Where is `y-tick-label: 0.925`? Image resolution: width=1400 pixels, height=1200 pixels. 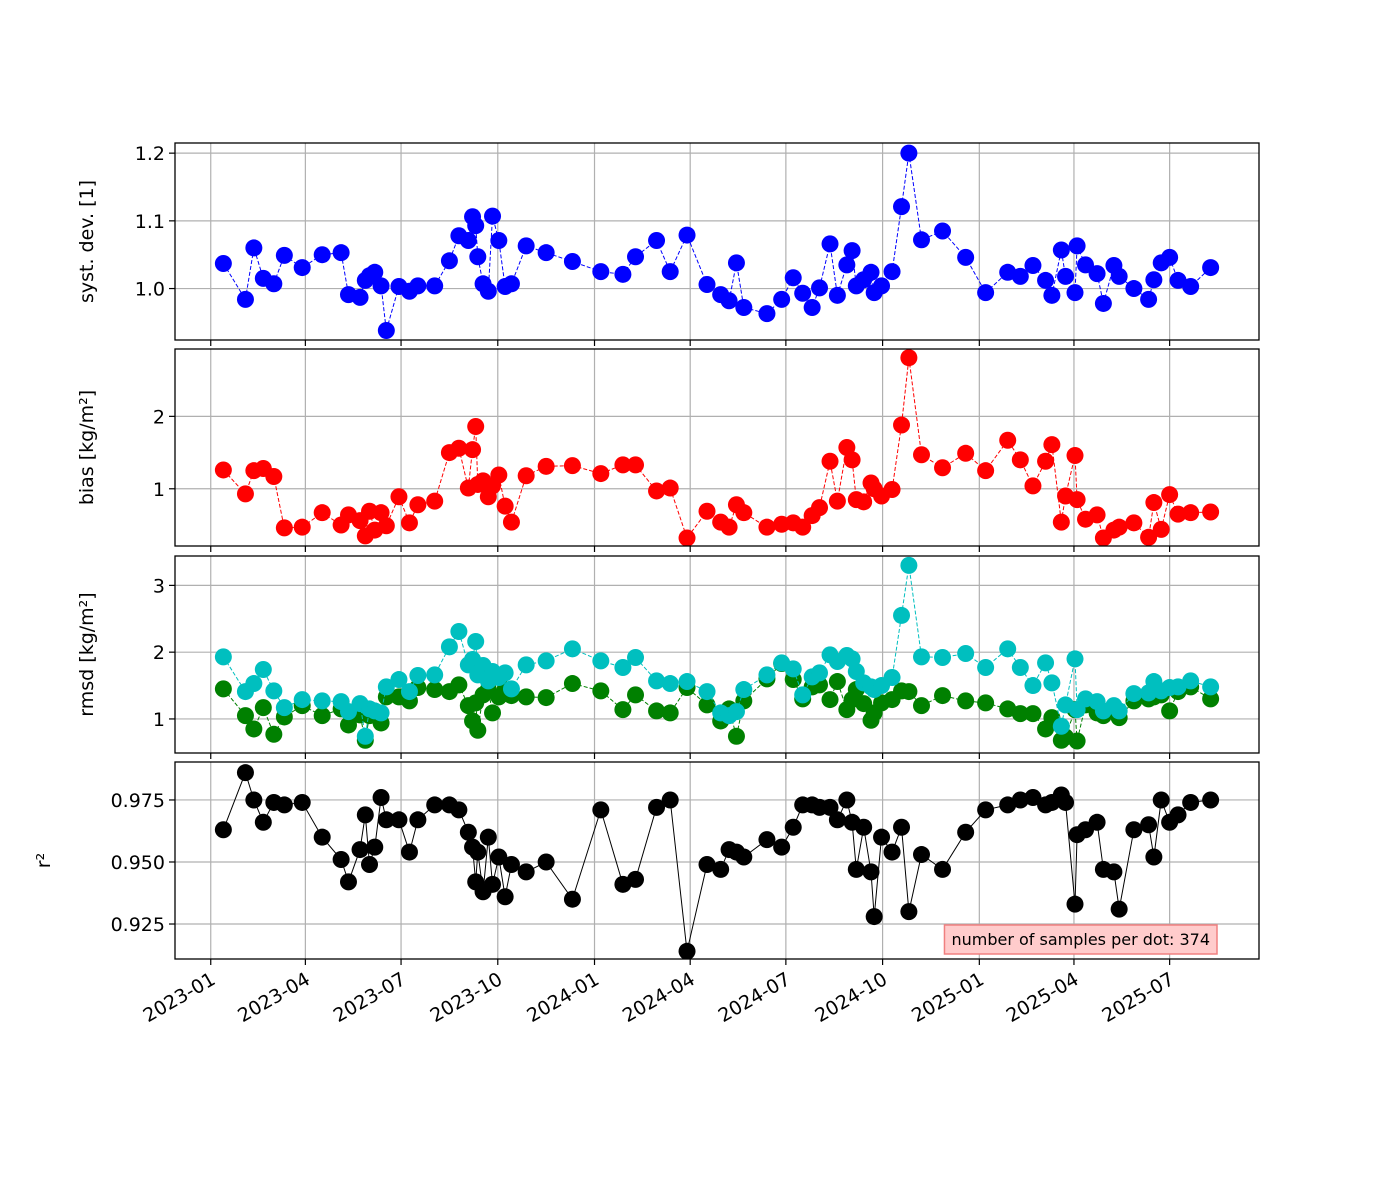
y-tick-label: 0.925 is located at coordinates (138, 925).